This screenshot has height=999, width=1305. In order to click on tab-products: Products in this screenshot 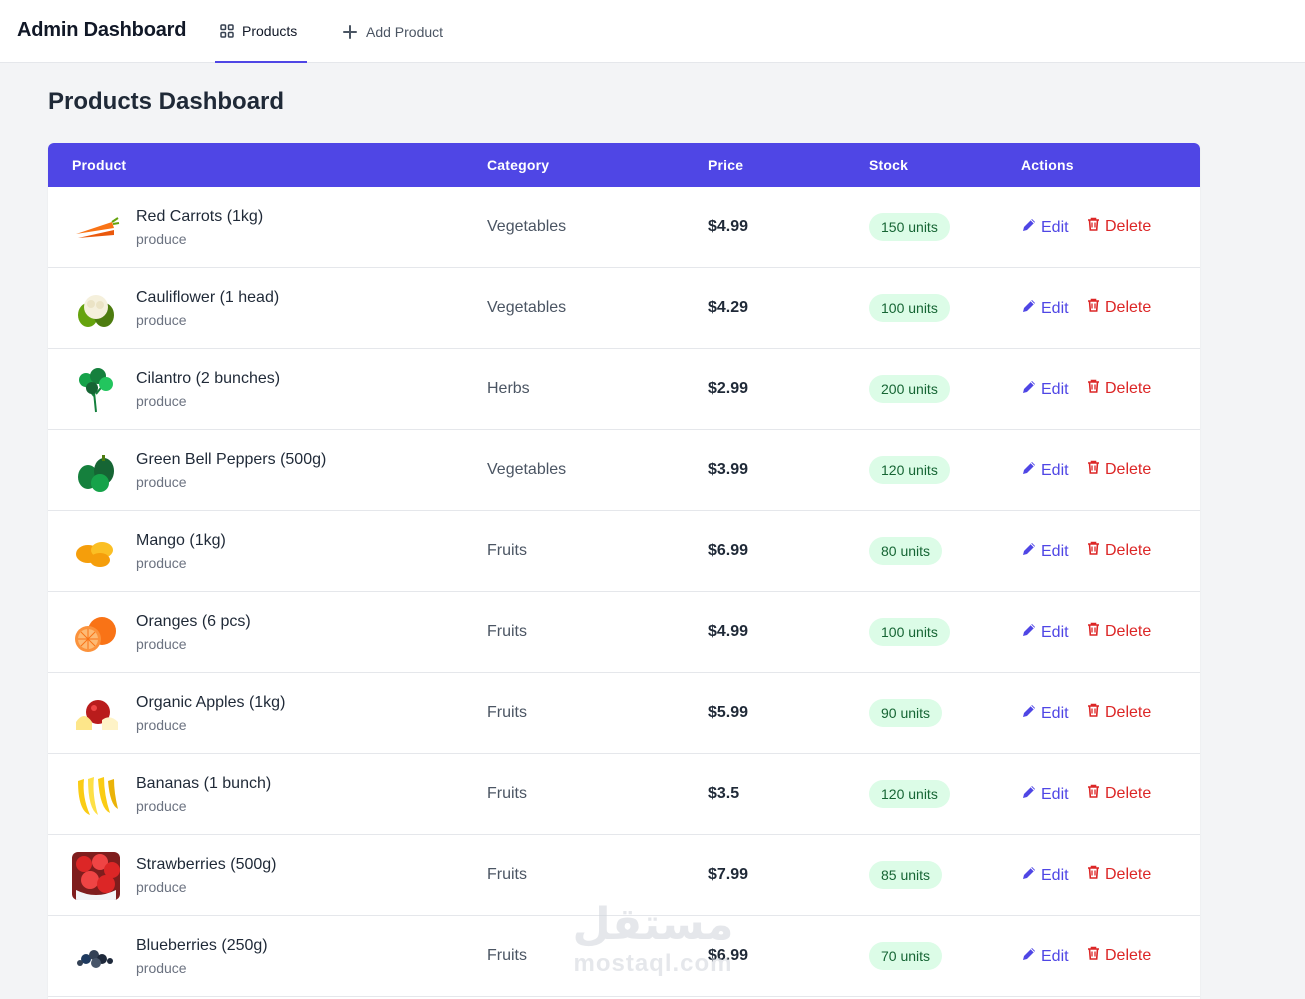, I will do `click(261, 31)`.